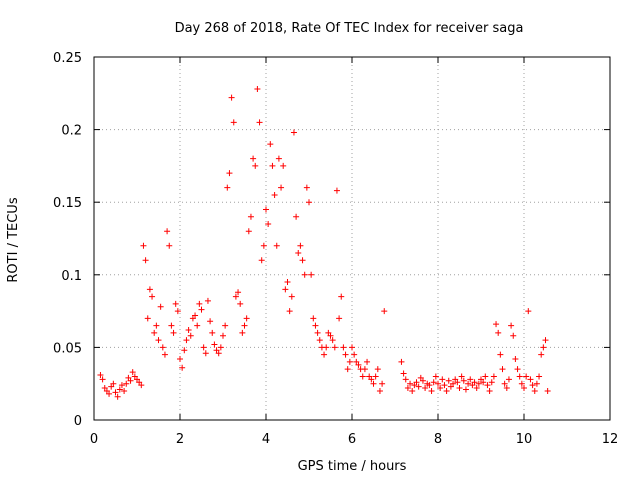 This screenshot has height=480, width=640. I want to click on x-tick-label: 10, so click(524, 439).